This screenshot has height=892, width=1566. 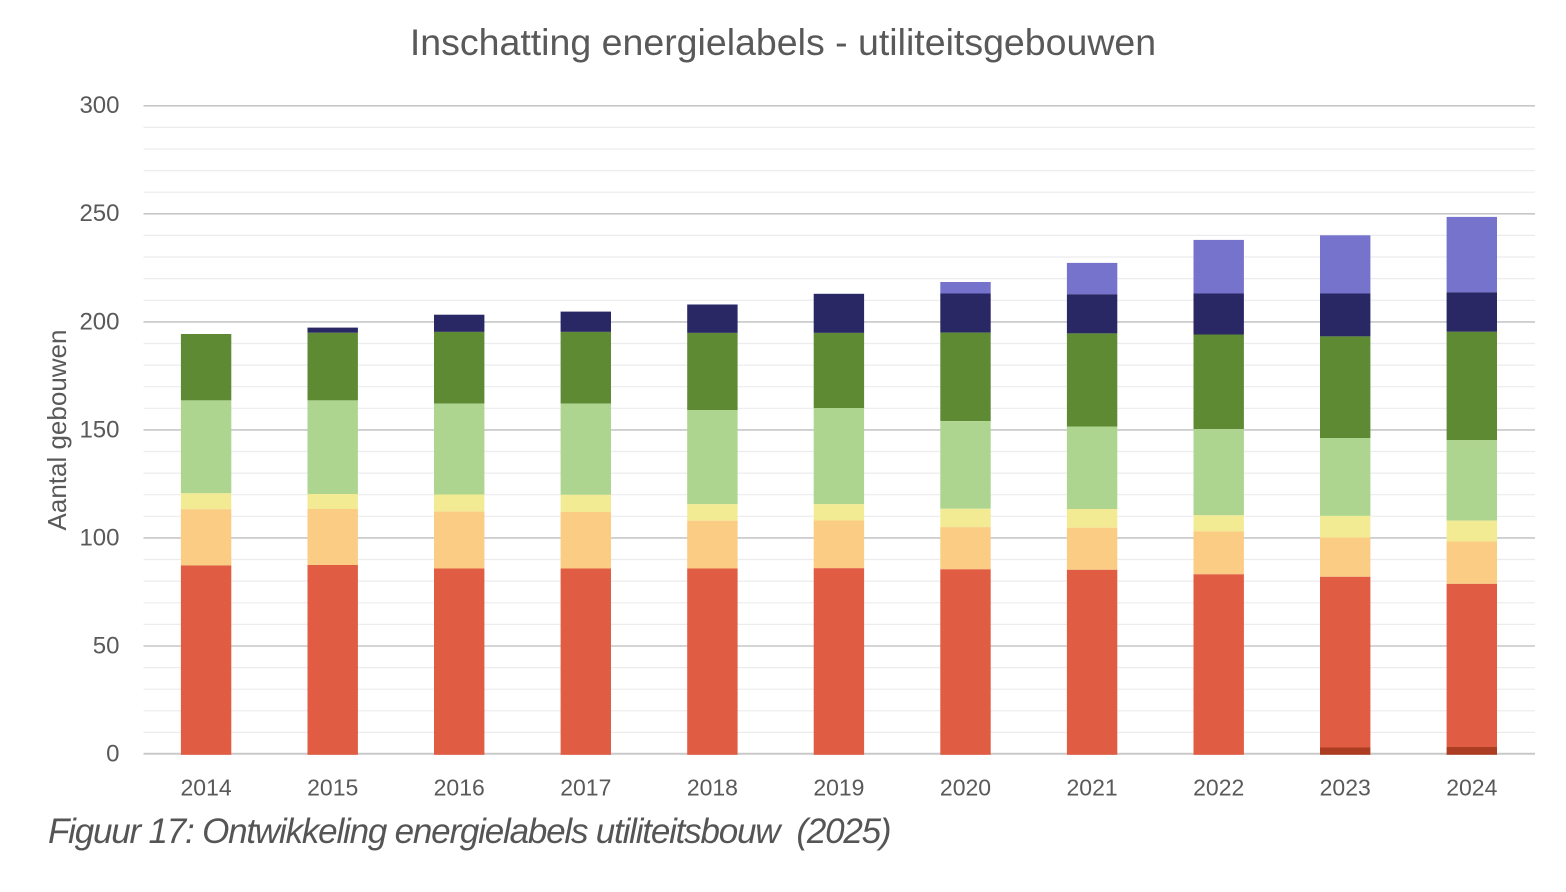 I want to click on svg-text: 2018, so click(x=712, y=788).